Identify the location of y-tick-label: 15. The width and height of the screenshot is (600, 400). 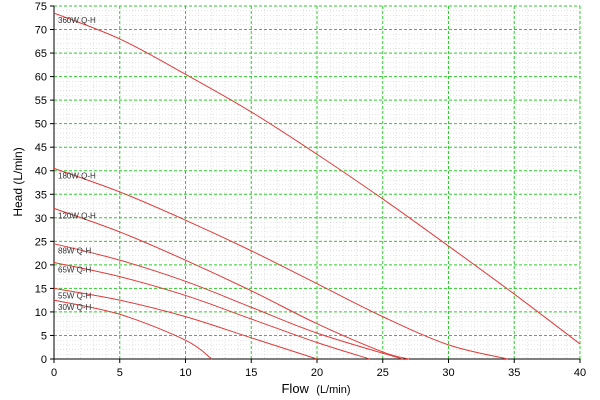
(41, 289).